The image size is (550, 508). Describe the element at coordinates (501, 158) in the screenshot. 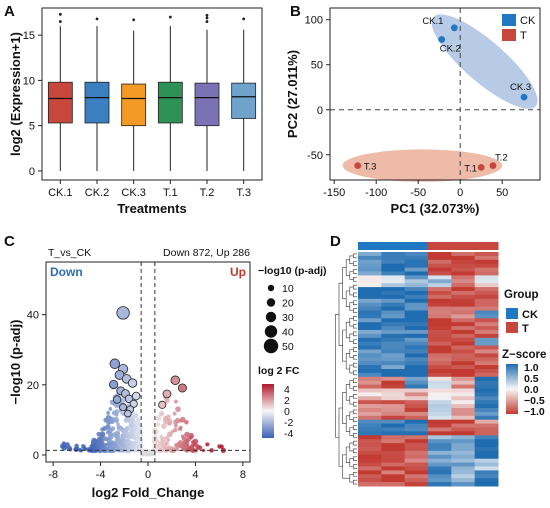

I see `point-label: T.2` at that location.